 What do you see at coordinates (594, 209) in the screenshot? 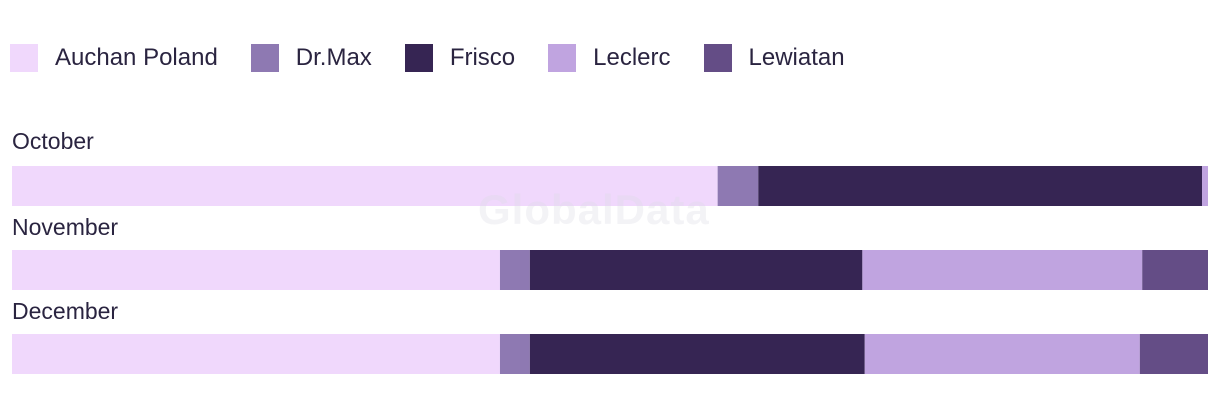
I see `watermark-logo: GlobalData` at bounding box center [594, 209].